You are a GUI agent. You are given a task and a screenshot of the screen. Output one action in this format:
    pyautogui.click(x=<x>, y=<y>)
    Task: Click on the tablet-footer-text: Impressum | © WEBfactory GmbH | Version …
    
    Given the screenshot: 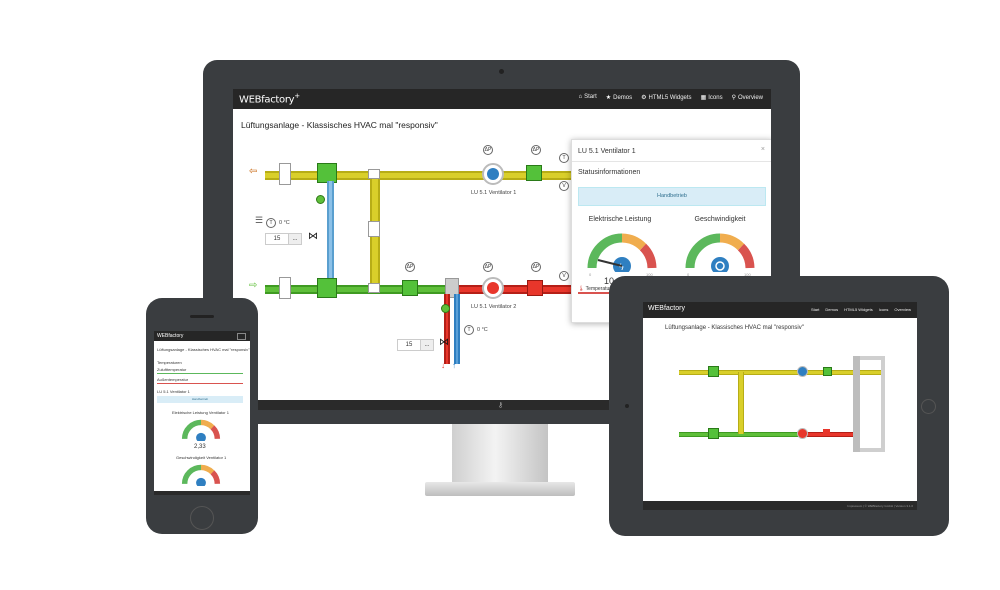 What is the action you would take?
    pyautogui.click(x=880, y=506)
    